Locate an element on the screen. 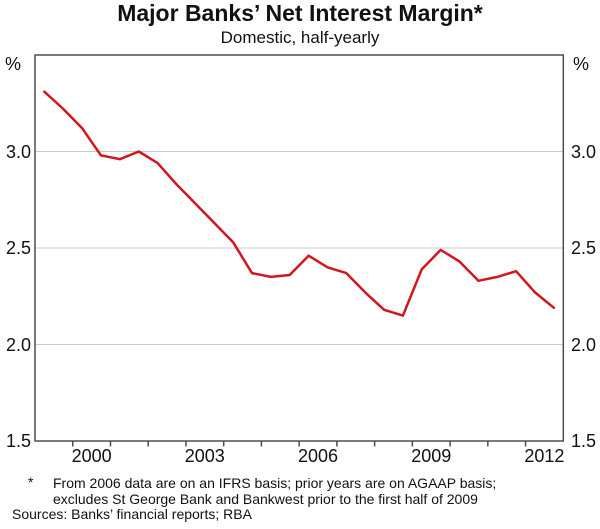 This screenshot has width=600, height=529. sources-line: Sources: Banks’ financial reports; RBA is located at coordinates (132, 514).